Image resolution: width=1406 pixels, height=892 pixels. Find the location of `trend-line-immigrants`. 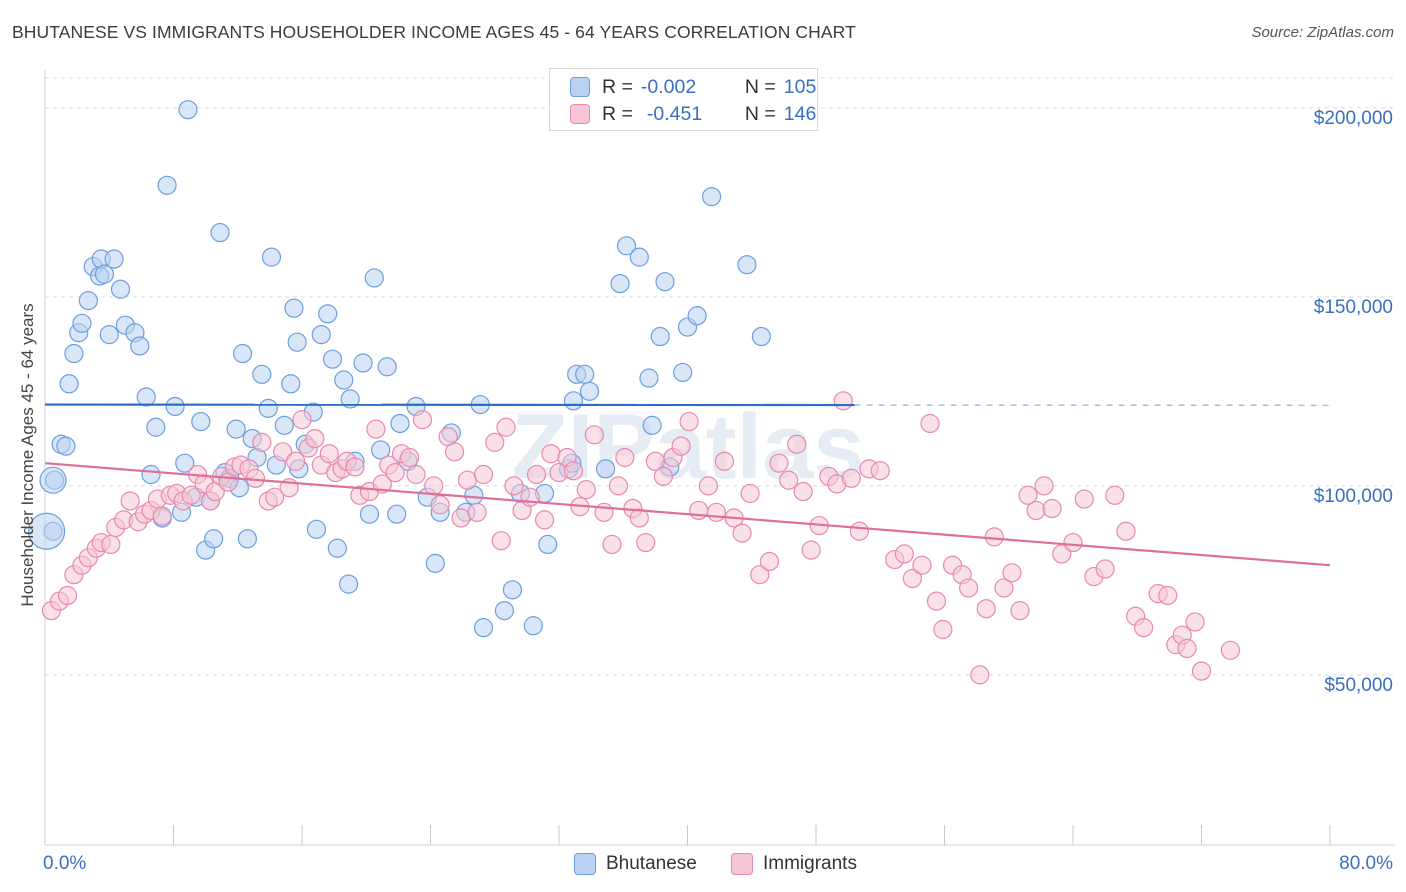

trend-line-immigrants is located at coordinates (687, 514).